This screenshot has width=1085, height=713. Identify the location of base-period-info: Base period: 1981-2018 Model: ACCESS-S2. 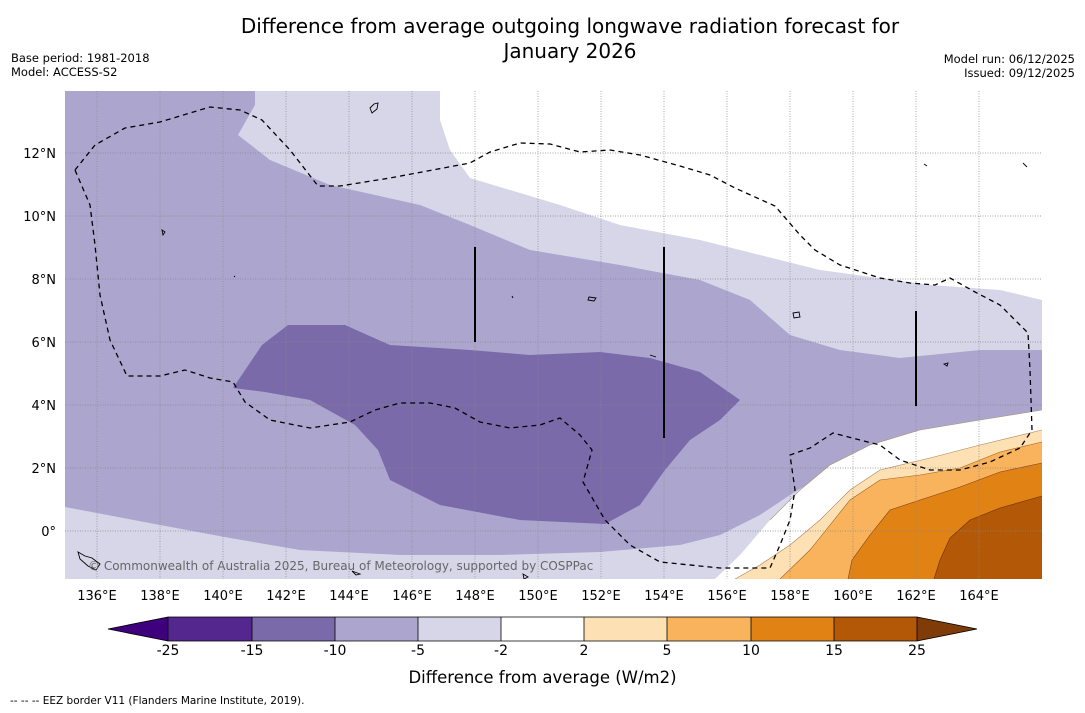
(80, 65).